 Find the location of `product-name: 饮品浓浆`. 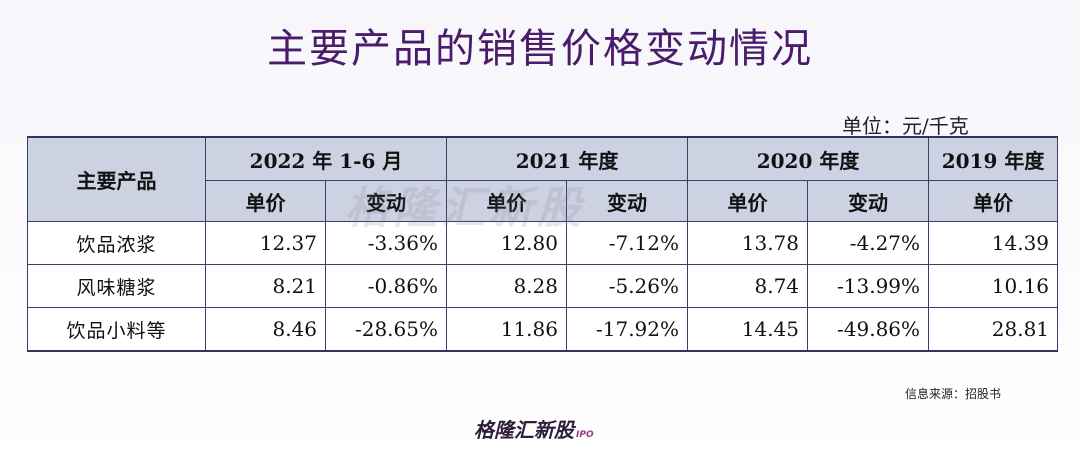

product-name: 饮品浓浆 is located at coordinates (116, 243).